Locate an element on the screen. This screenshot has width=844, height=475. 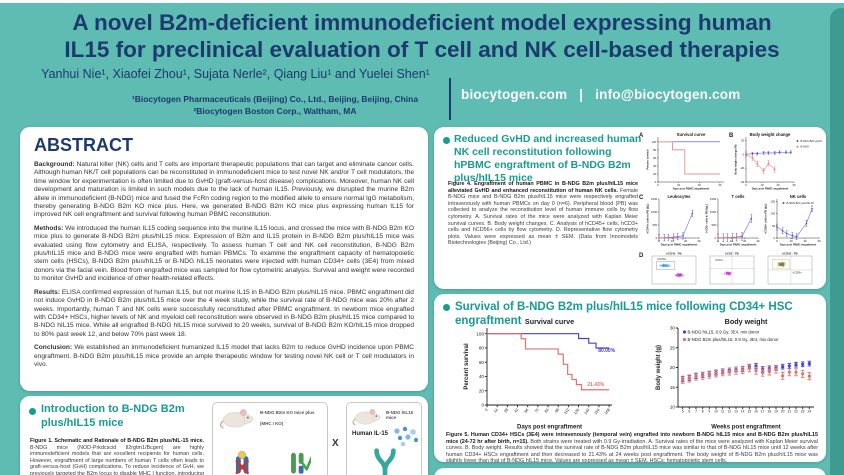
svg-text: 16 is located at coordinates (756, 412).